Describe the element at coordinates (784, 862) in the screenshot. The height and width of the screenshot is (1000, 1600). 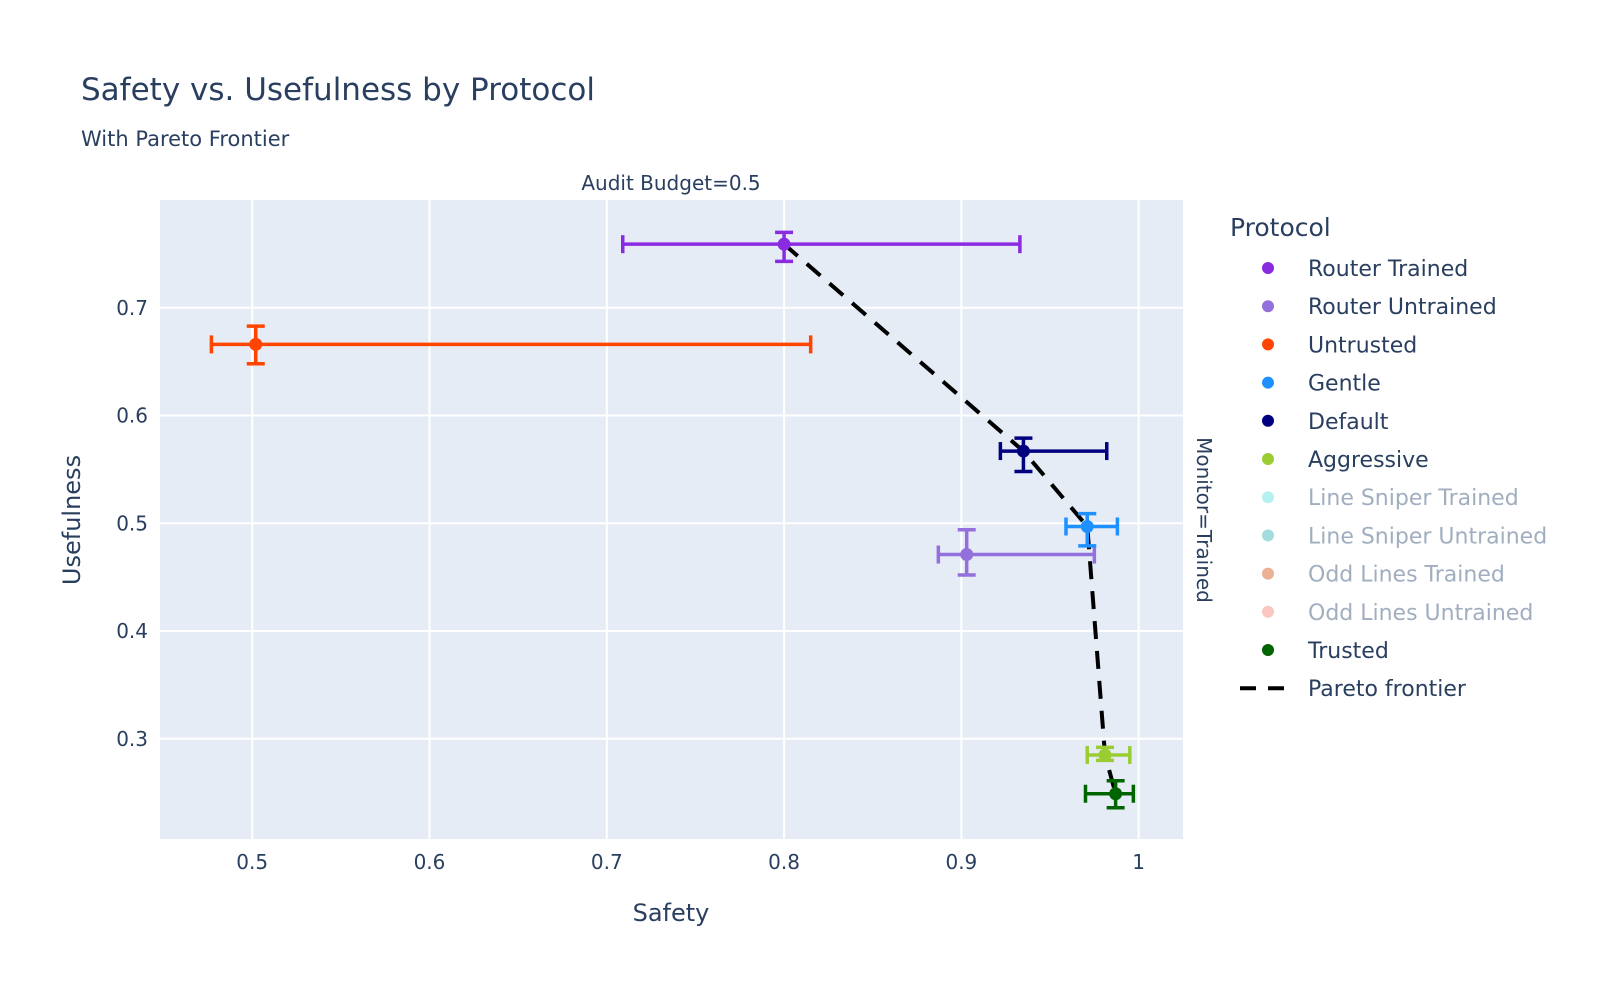
I see `x-tick-label: 0.8` at that location.